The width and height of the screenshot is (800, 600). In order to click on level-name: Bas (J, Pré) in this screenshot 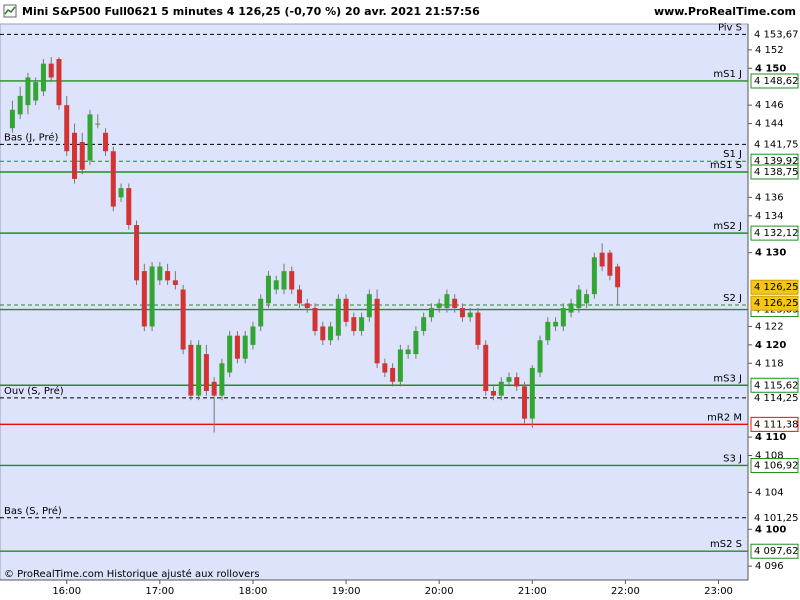, I will do `click(31, 137)`.